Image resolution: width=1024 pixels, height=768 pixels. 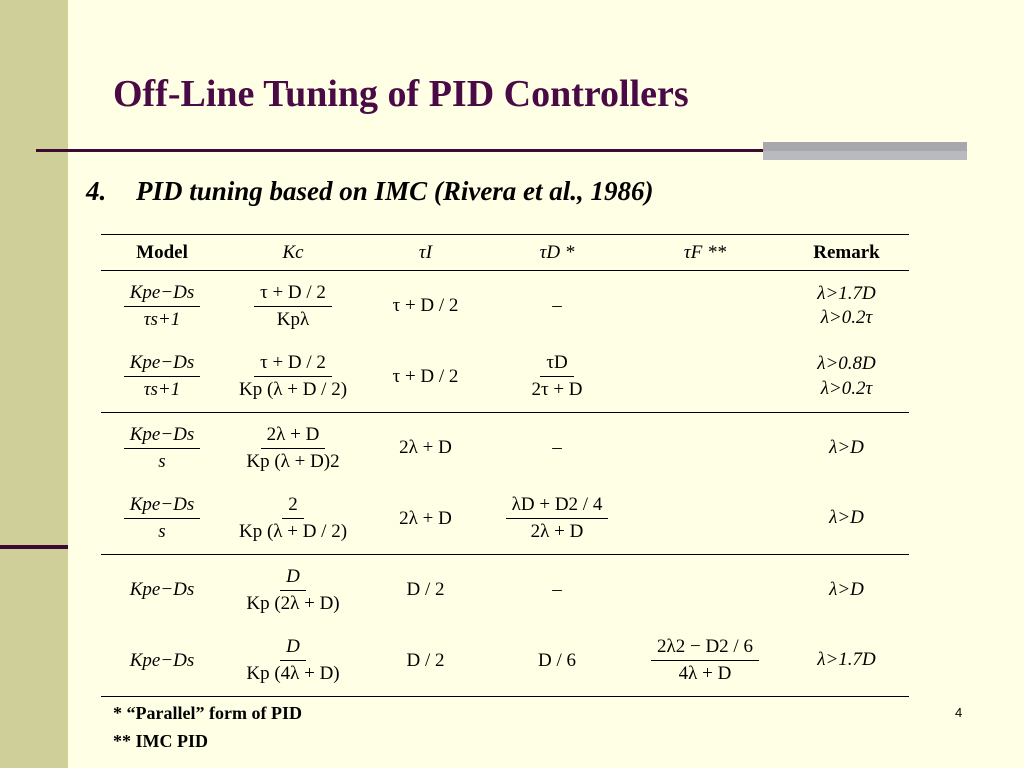 I want to click on tau-f-fraction: 2λ2 − D2 / 6 4λ + D, so click(x=705, y=660).